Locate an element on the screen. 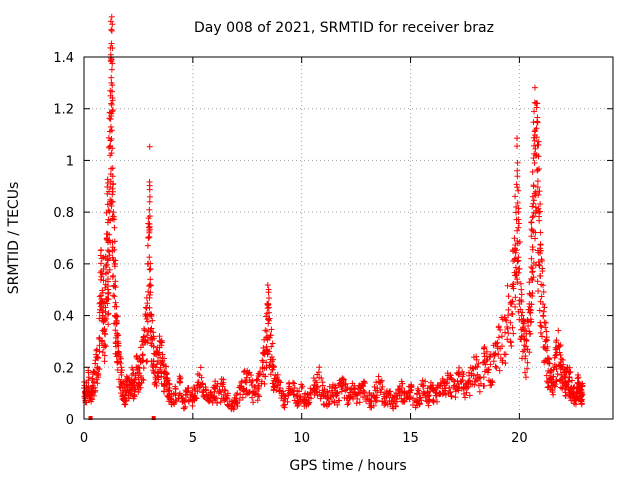 The width and height of the screenshot is (640, 480). x-tick-label: 10 is located at coordinates (301, 438).